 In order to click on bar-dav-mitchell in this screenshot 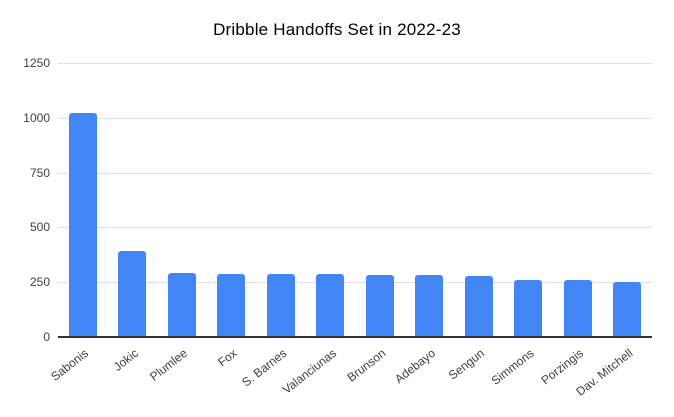, I will do `click(627, 309)`.